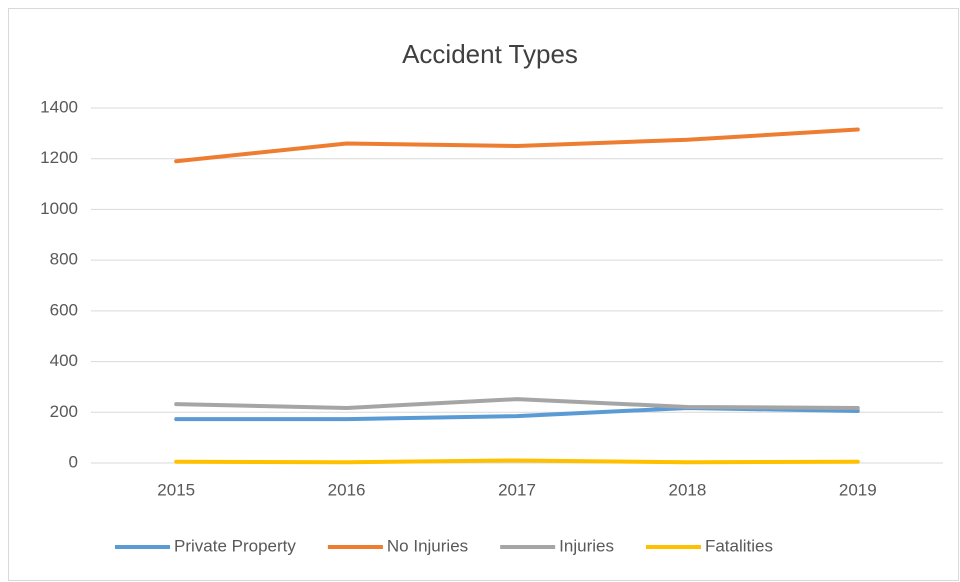 Image resolution: width=960 pixels, height=582 pixels. Describe the element at coordinates (59, 106) in the screenshot. I see `y-tick-label: 1400` at that location.